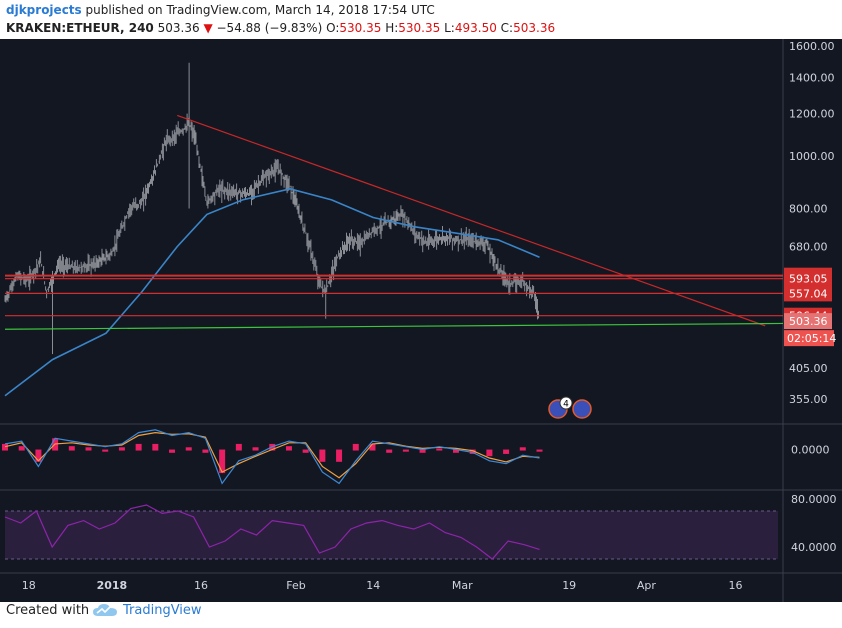 This screenshot has height=628, width=842. I want to click on macd-signal-line, so click(272, 455).